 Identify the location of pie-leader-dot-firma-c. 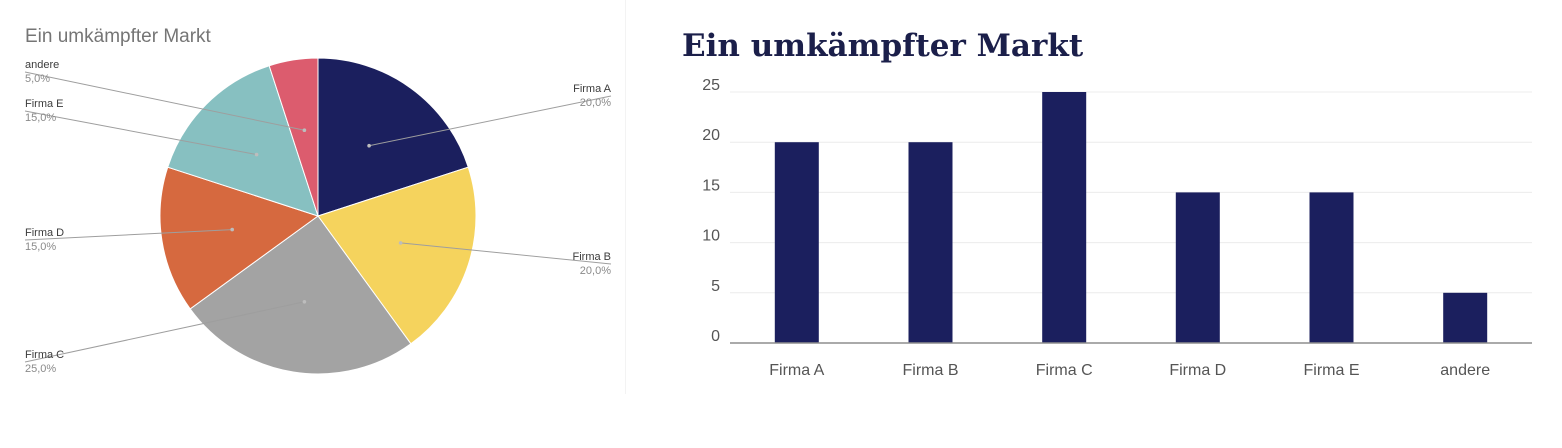
(304, 302).